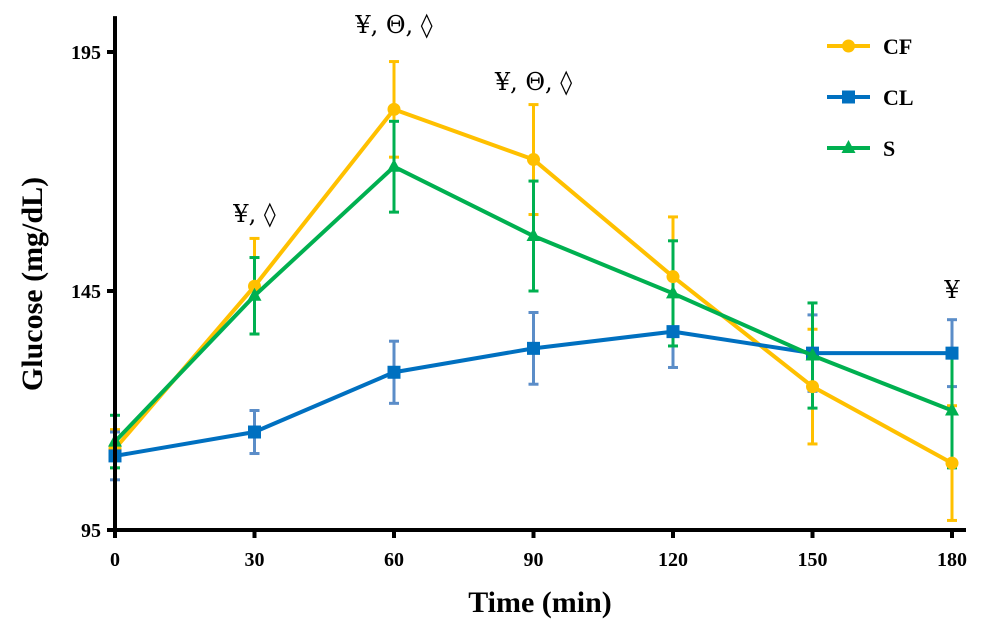 The image size is (984, 622). Describe the element at coordinates (897, 46) in the screenshot. I see `legend-label: CF` at that location.